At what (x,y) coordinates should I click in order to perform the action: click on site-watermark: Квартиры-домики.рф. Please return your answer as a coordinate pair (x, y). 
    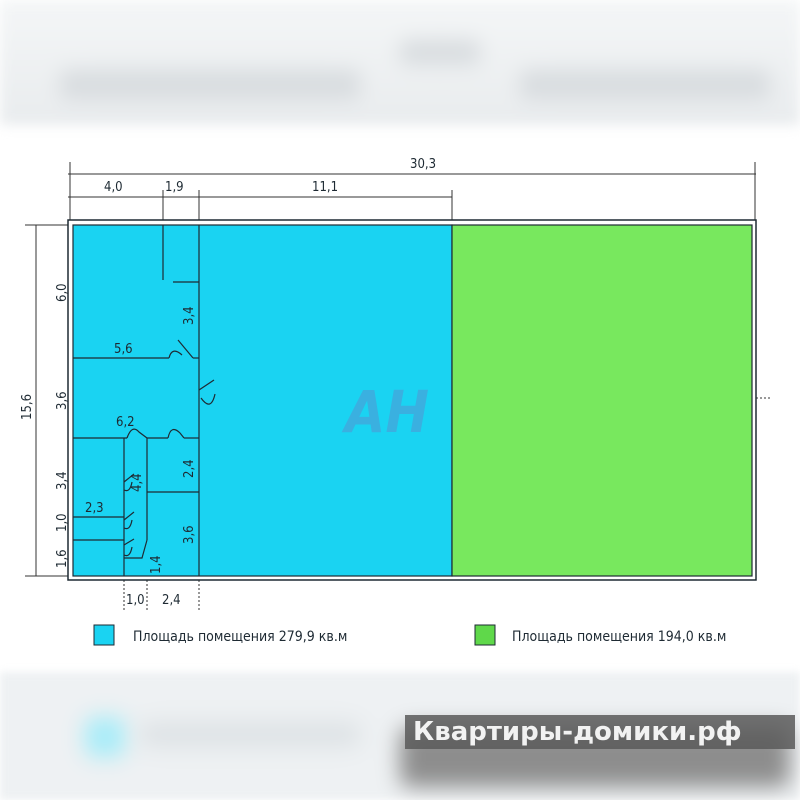
    Looking at the image, I should click on (600, 732).